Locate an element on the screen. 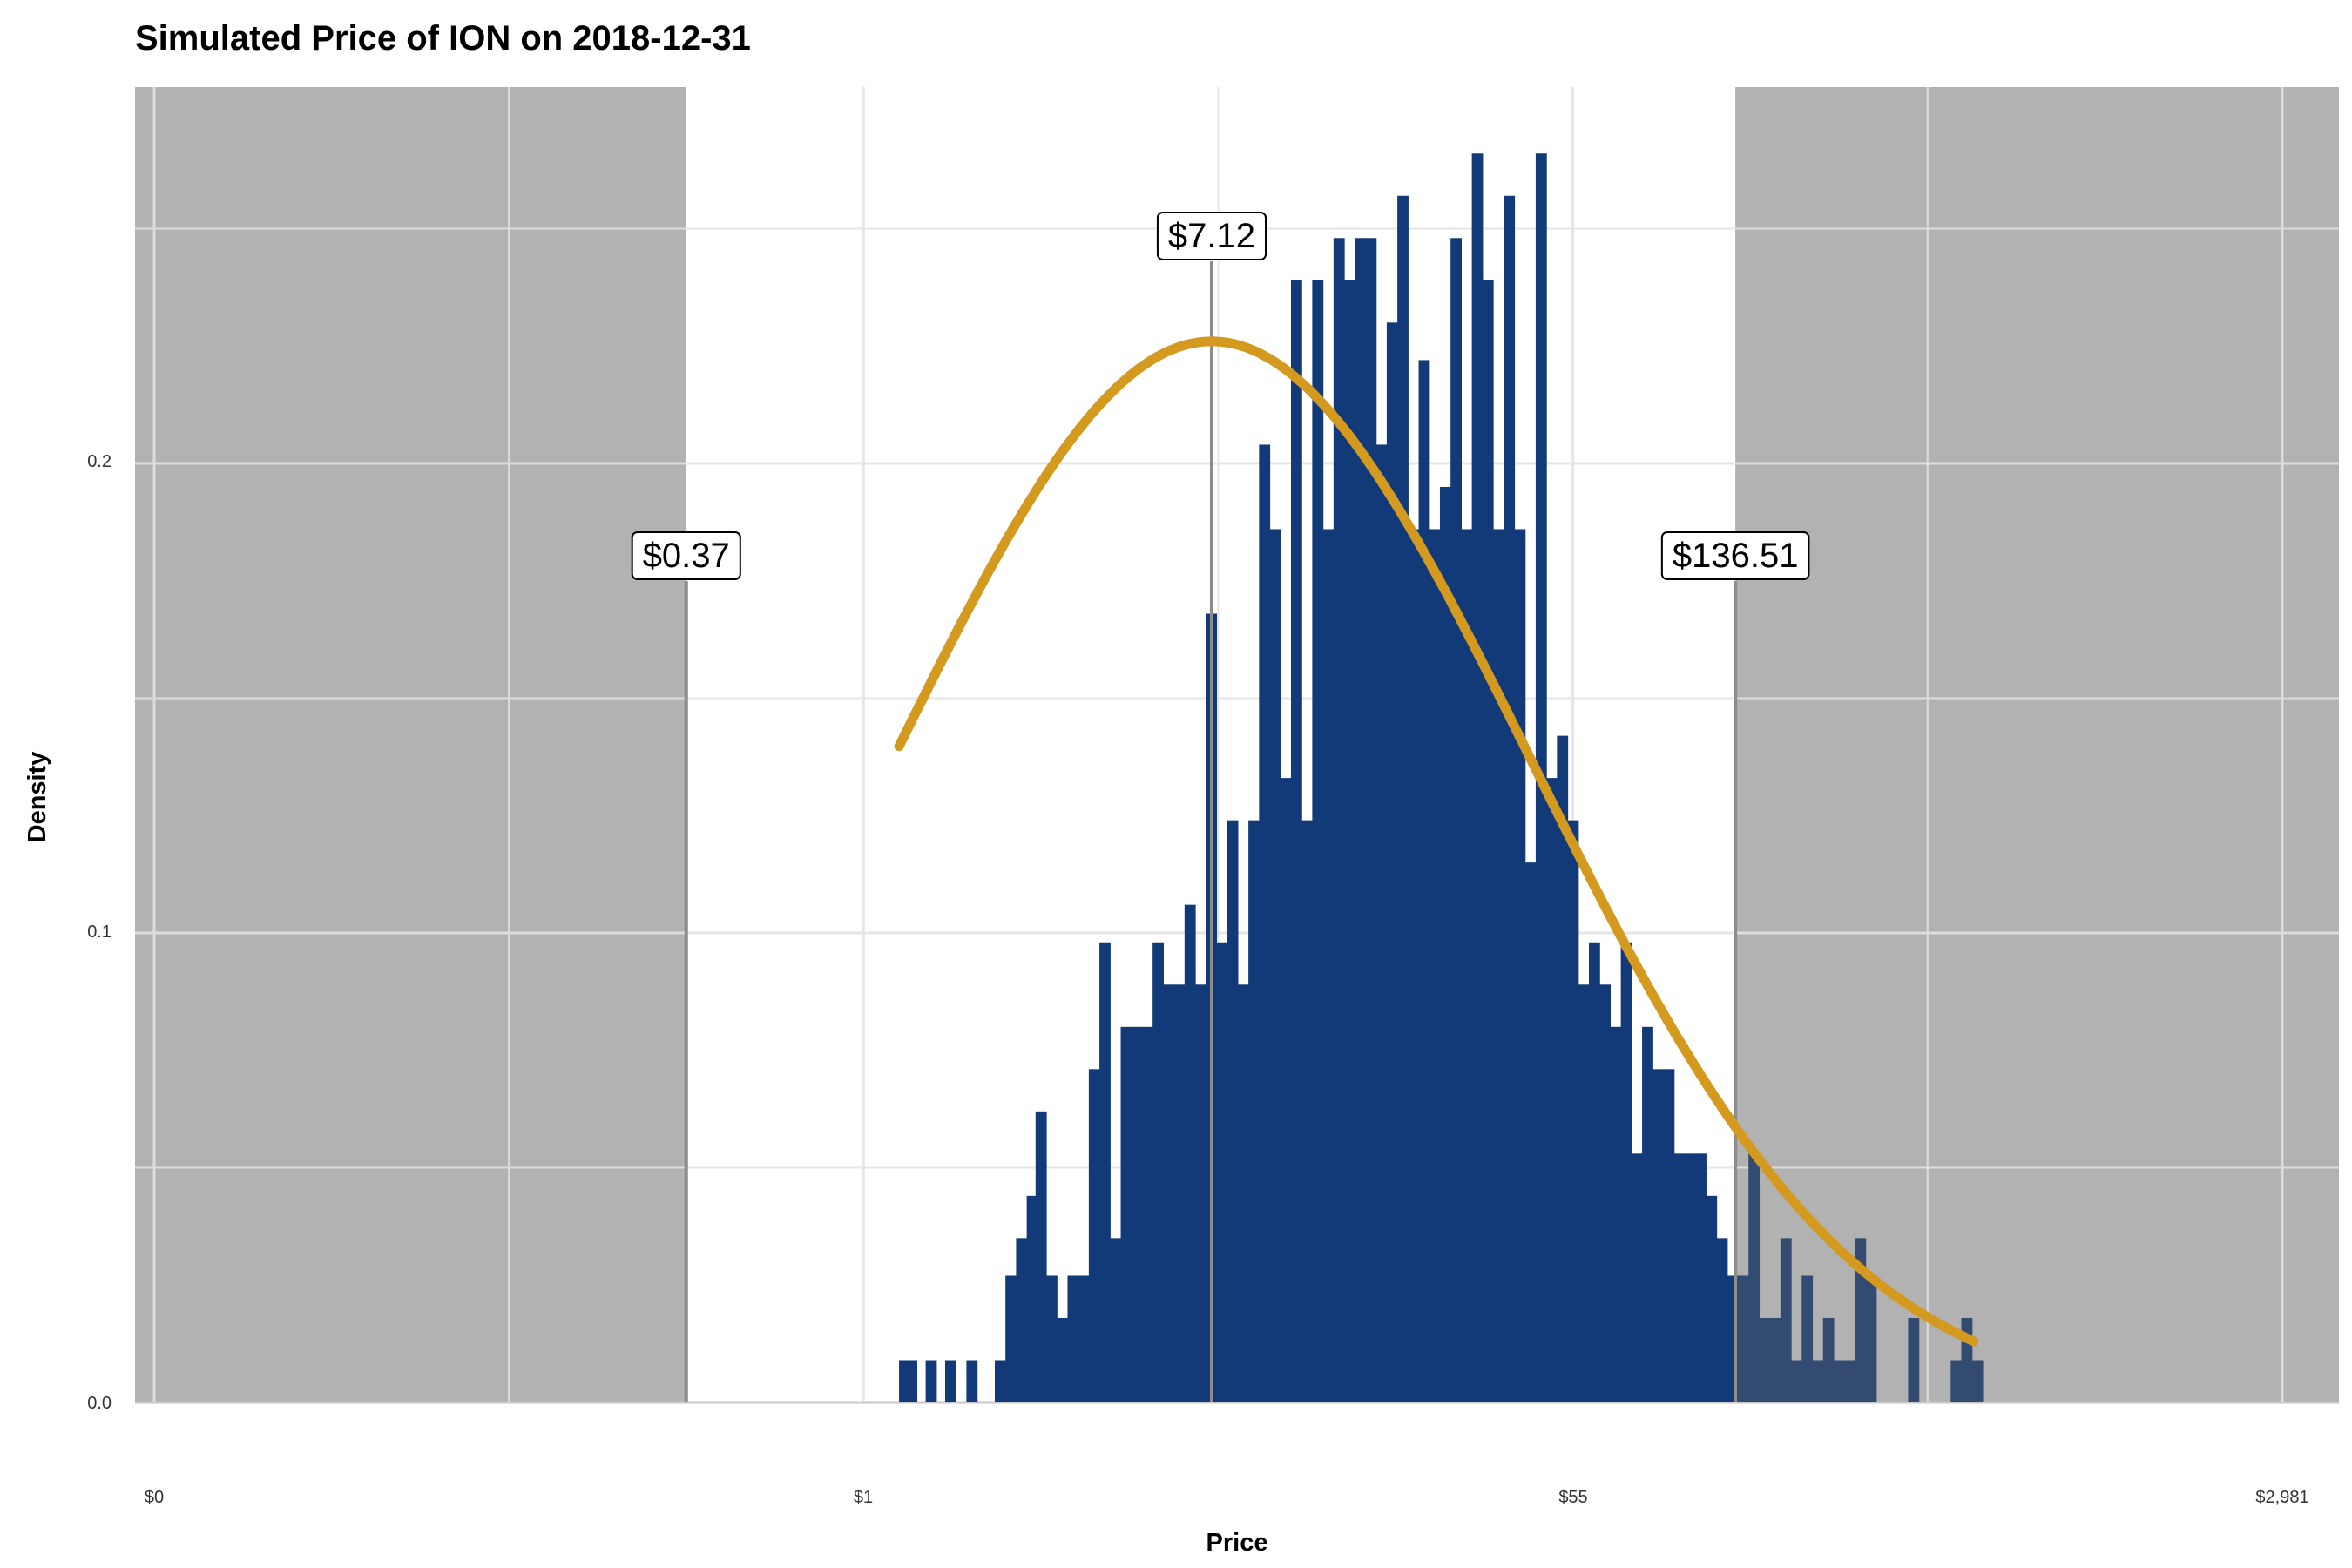 This screenshot has width=2352, height=1568. callout-label: $136.51 is located at coordinates (1736, 556).